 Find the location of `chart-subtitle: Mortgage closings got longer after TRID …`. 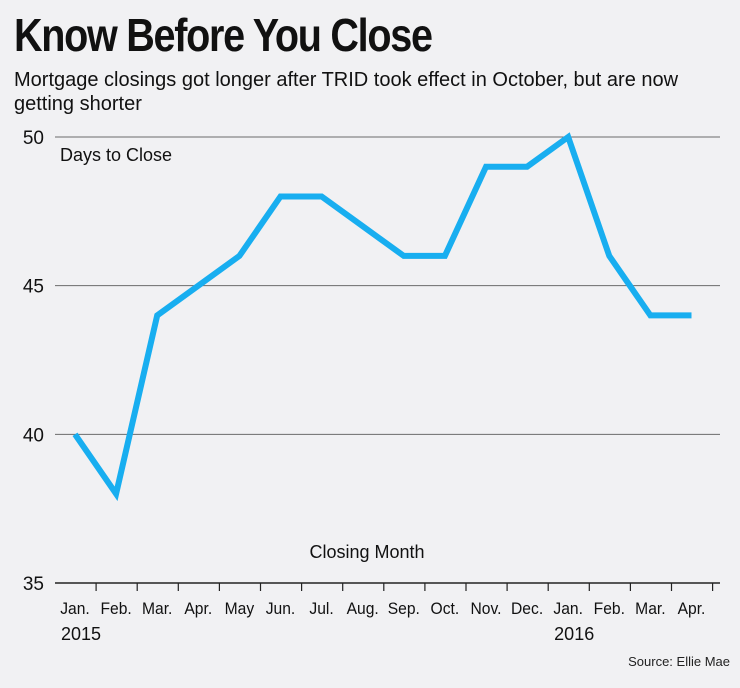

chart-subtitle: Mortgage closings got longer after TRID … is located at coordinates (346, 92).